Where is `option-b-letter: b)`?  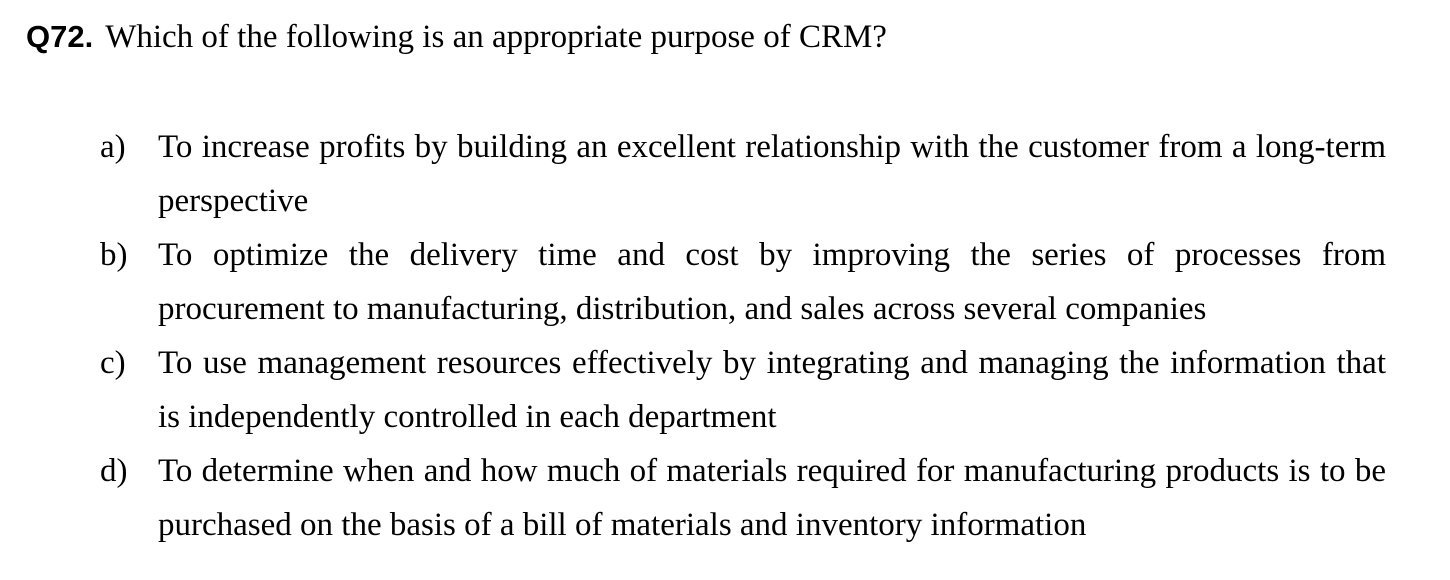
option-b-letter: b) is located at coordinates (114, 255).